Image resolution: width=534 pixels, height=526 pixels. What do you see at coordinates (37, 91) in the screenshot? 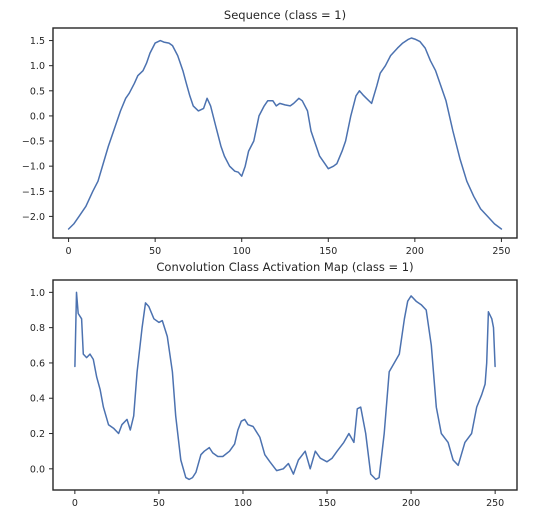
I see `y-tick-label: 0.5` at bounding box center [37, 91].